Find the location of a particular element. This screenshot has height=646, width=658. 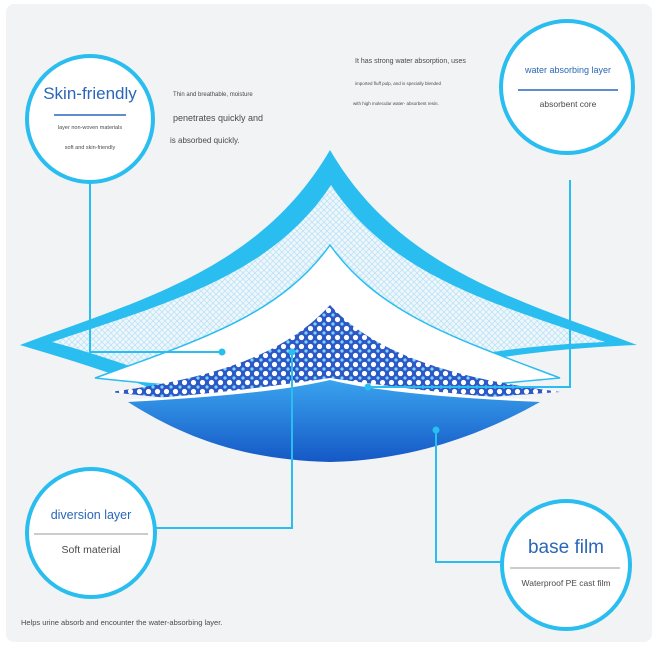

dot-skin is located at coordinates (222, 352).